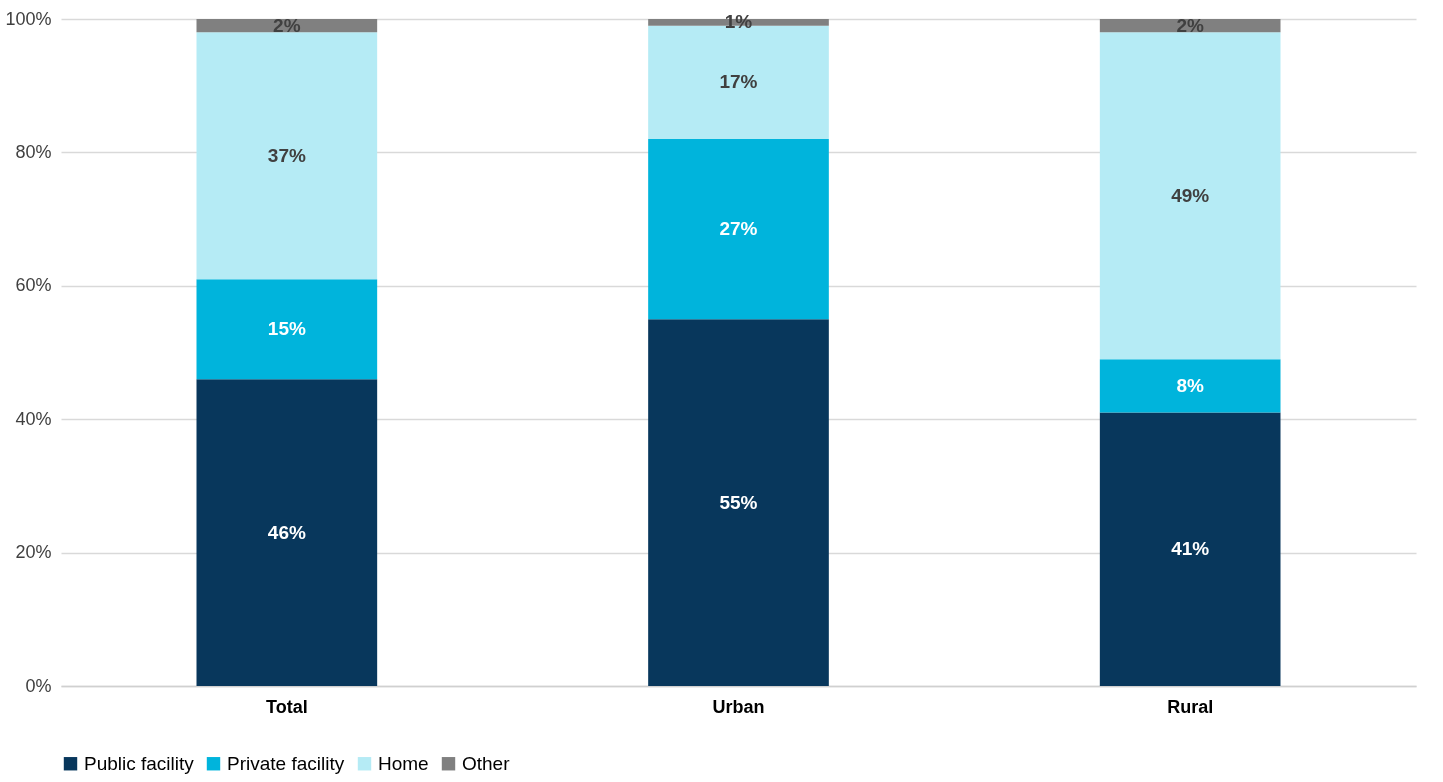 The height and width of the screenshot is (782, 1443). I want to click on data-label: 41%, so click(1190, 549).